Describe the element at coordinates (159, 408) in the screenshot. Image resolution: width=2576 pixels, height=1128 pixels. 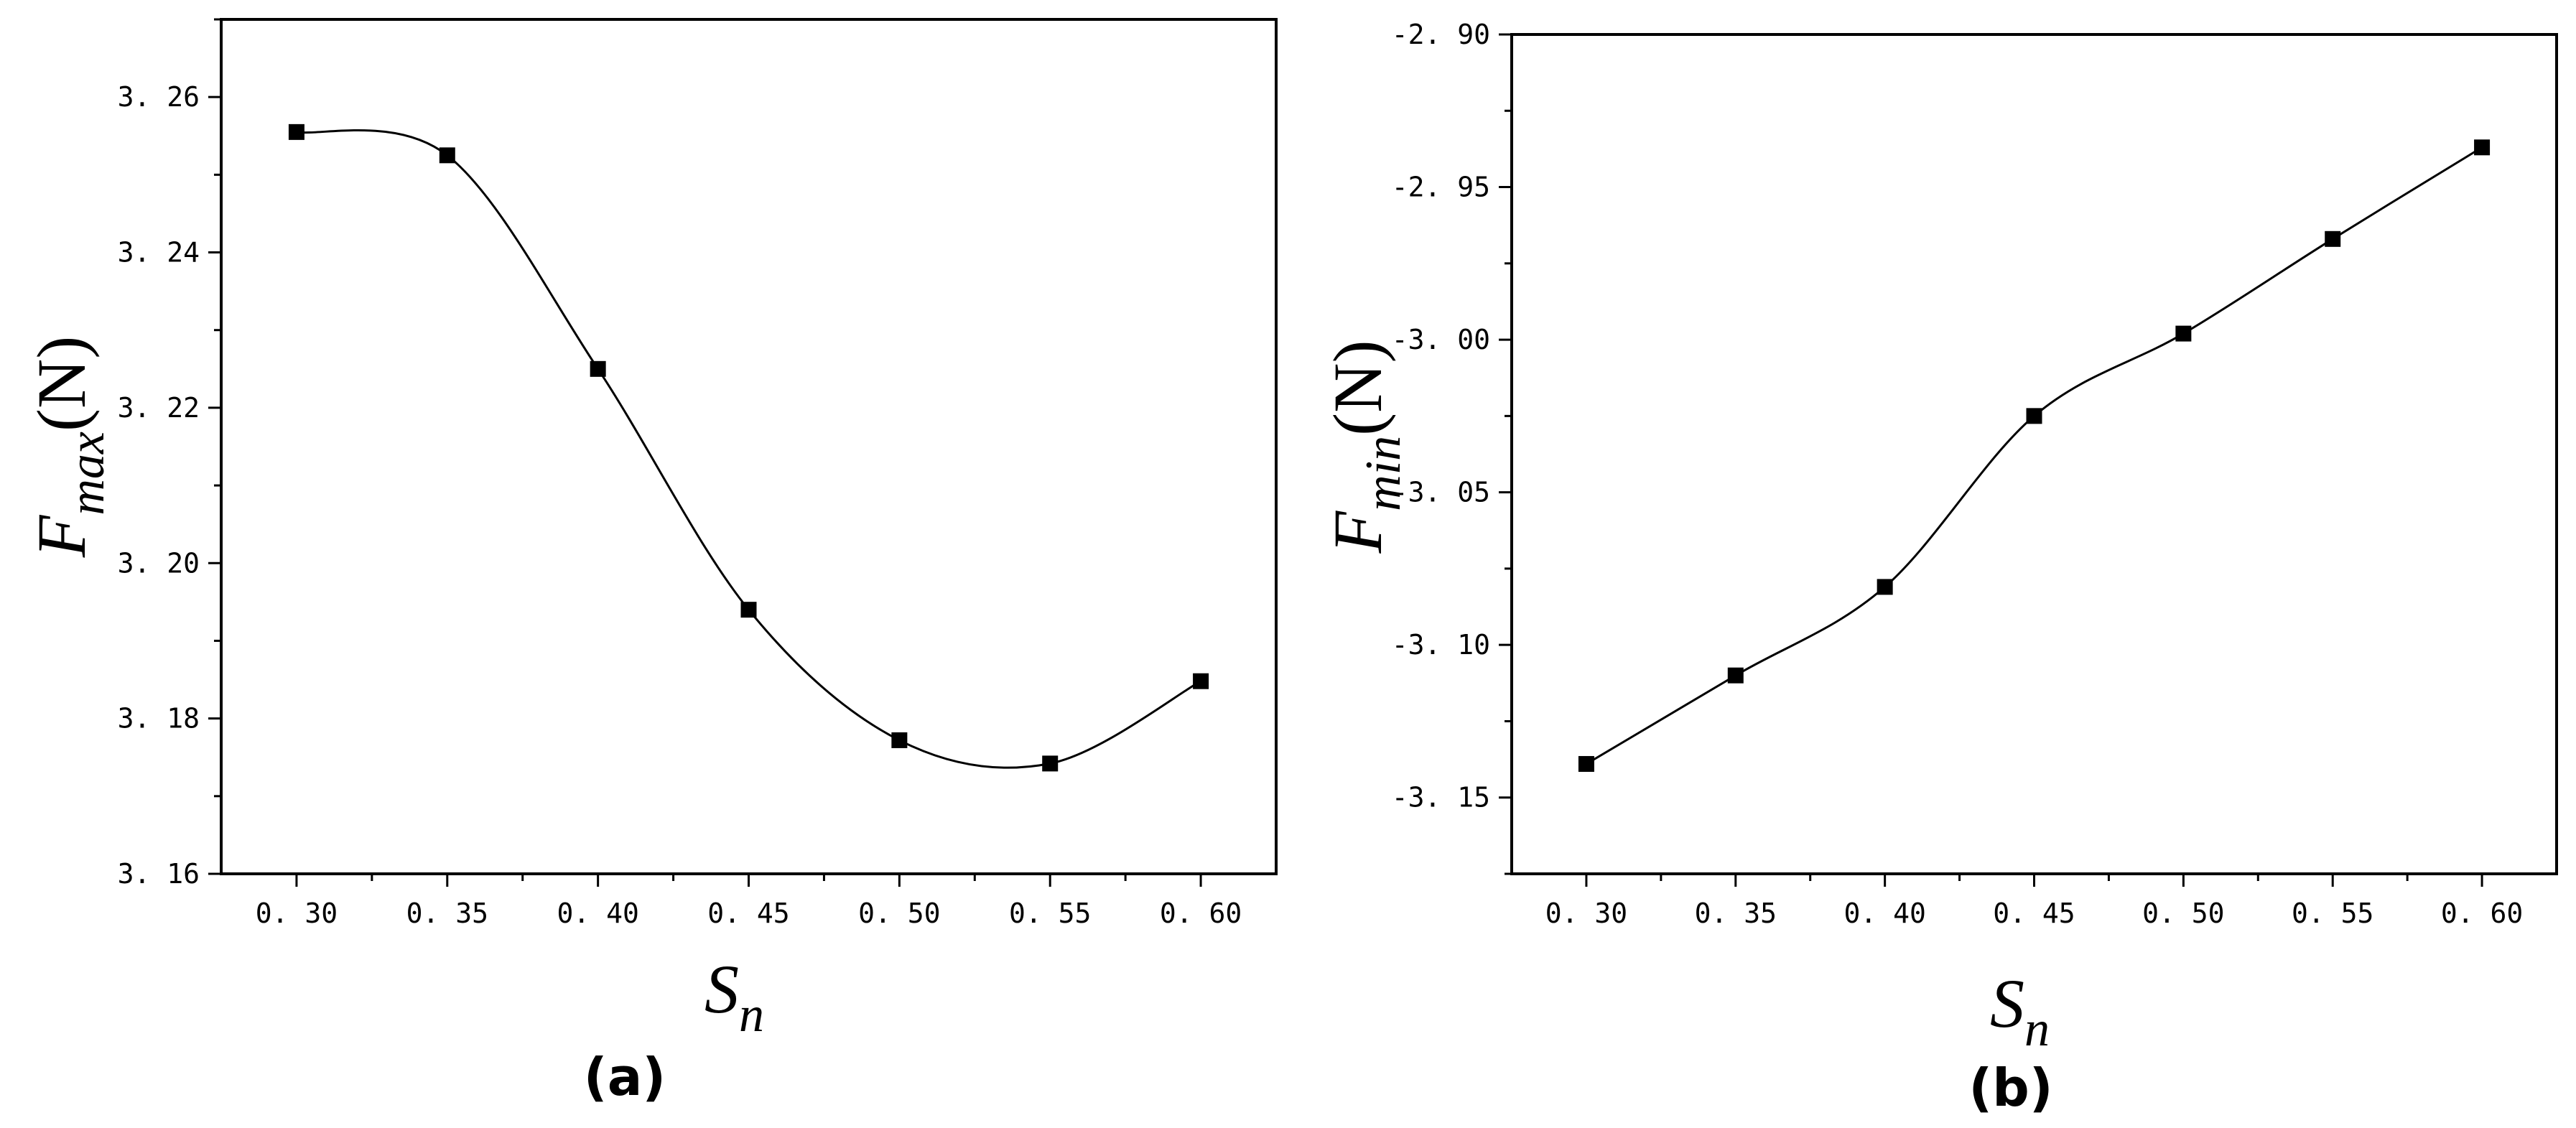
I see `y-tick-label: 3. 22` at that location.